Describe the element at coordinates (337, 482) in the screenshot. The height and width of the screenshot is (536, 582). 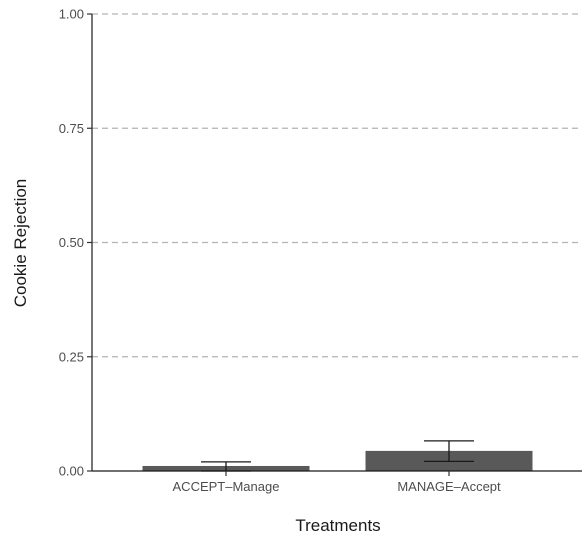
I see `x-tick-labels: ACCEPT–Manage MANAGE–Accept` at that location.